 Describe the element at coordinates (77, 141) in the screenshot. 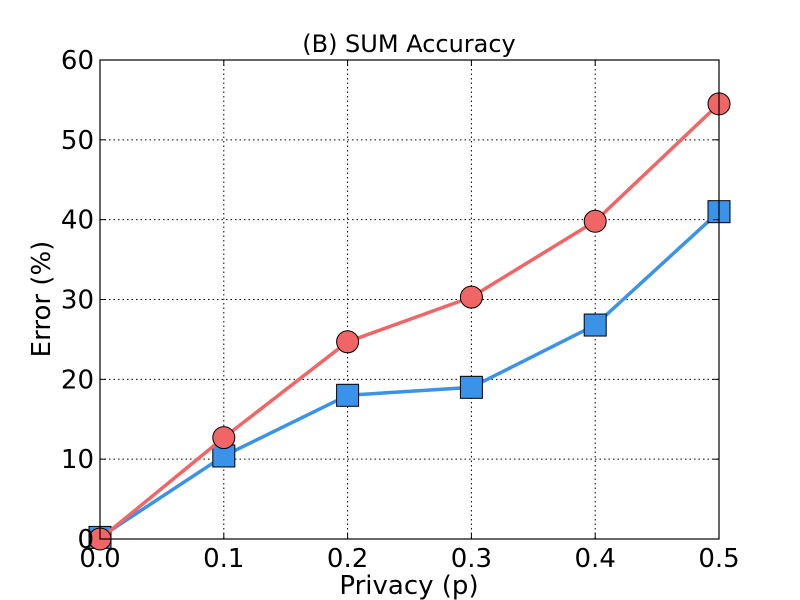

I see `y-tick-label: 50` at that location.